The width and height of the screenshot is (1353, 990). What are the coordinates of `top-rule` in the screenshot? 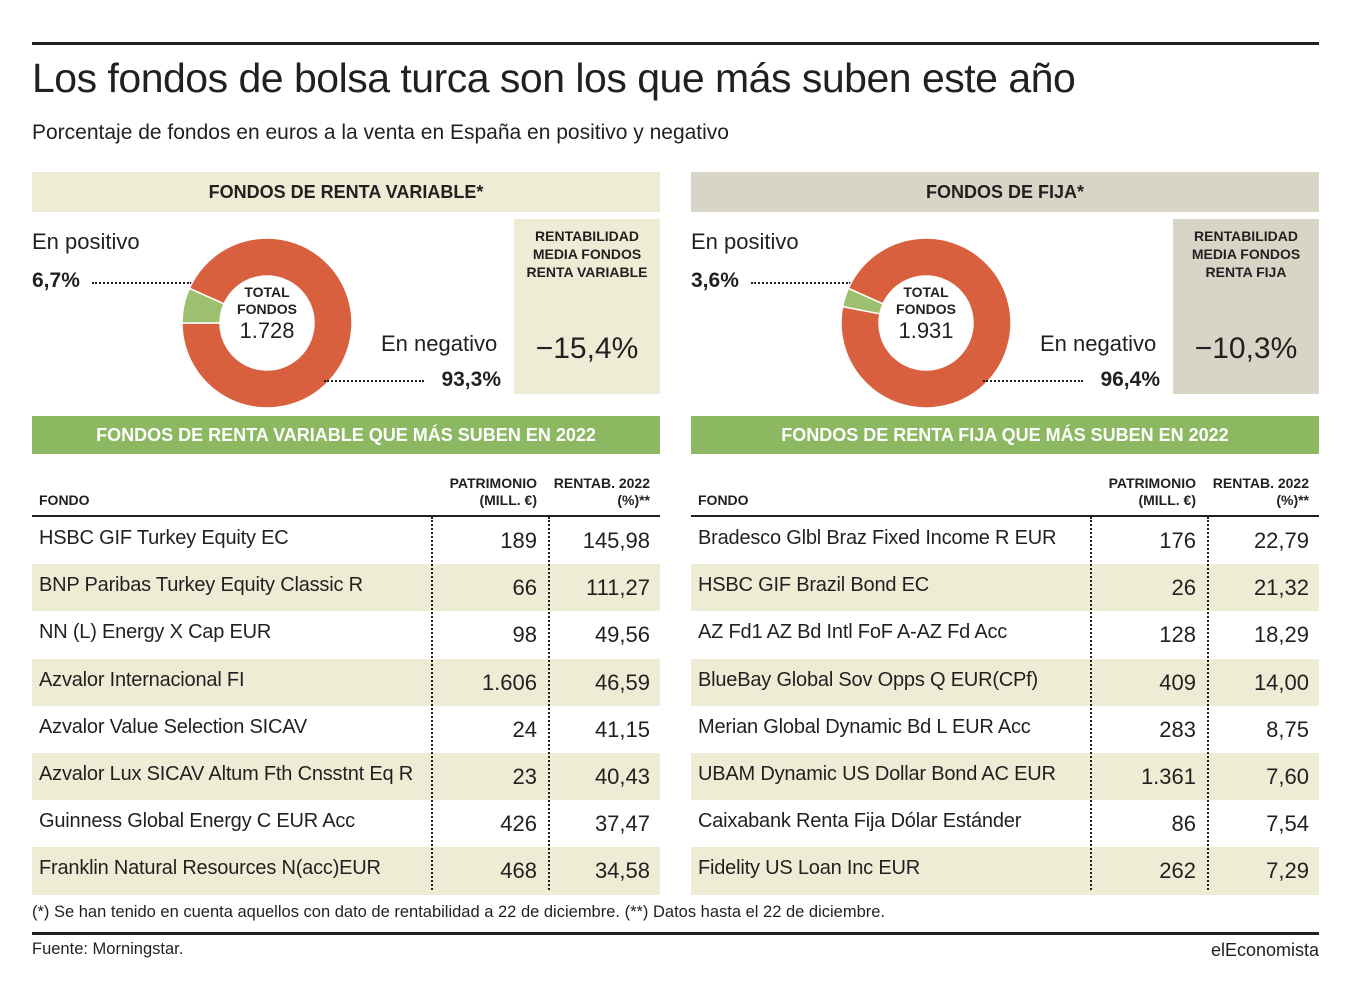 It's located at (675, 43).